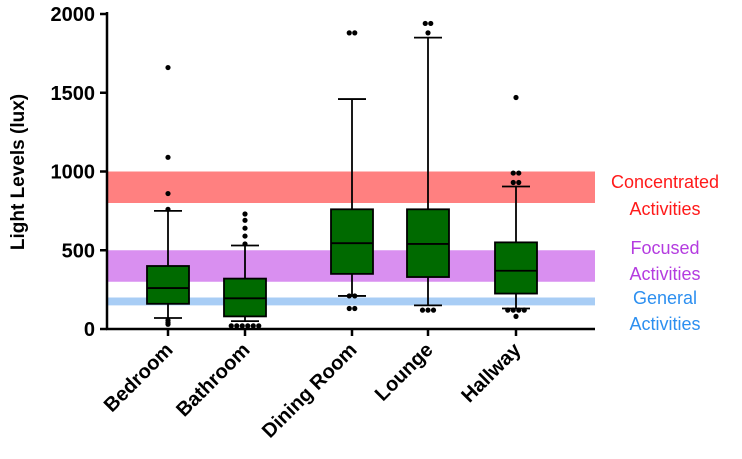 This screenshot has width=742, height=459. What do you see at coordinates (213, 380) in the screenshot?
I see `category-label-bathroom: Bathroom` at bounding box center [213, 380].